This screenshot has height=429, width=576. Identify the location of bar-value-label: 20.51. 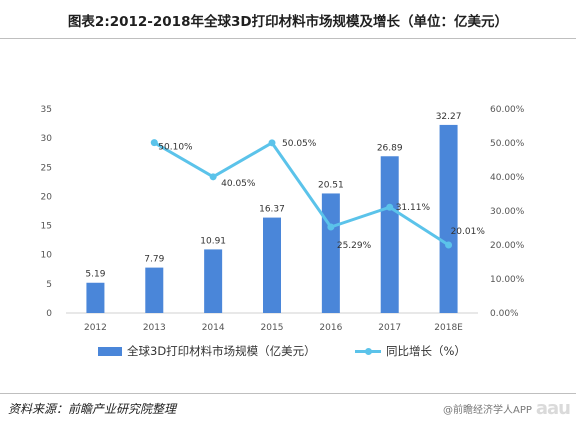
(331, 185).